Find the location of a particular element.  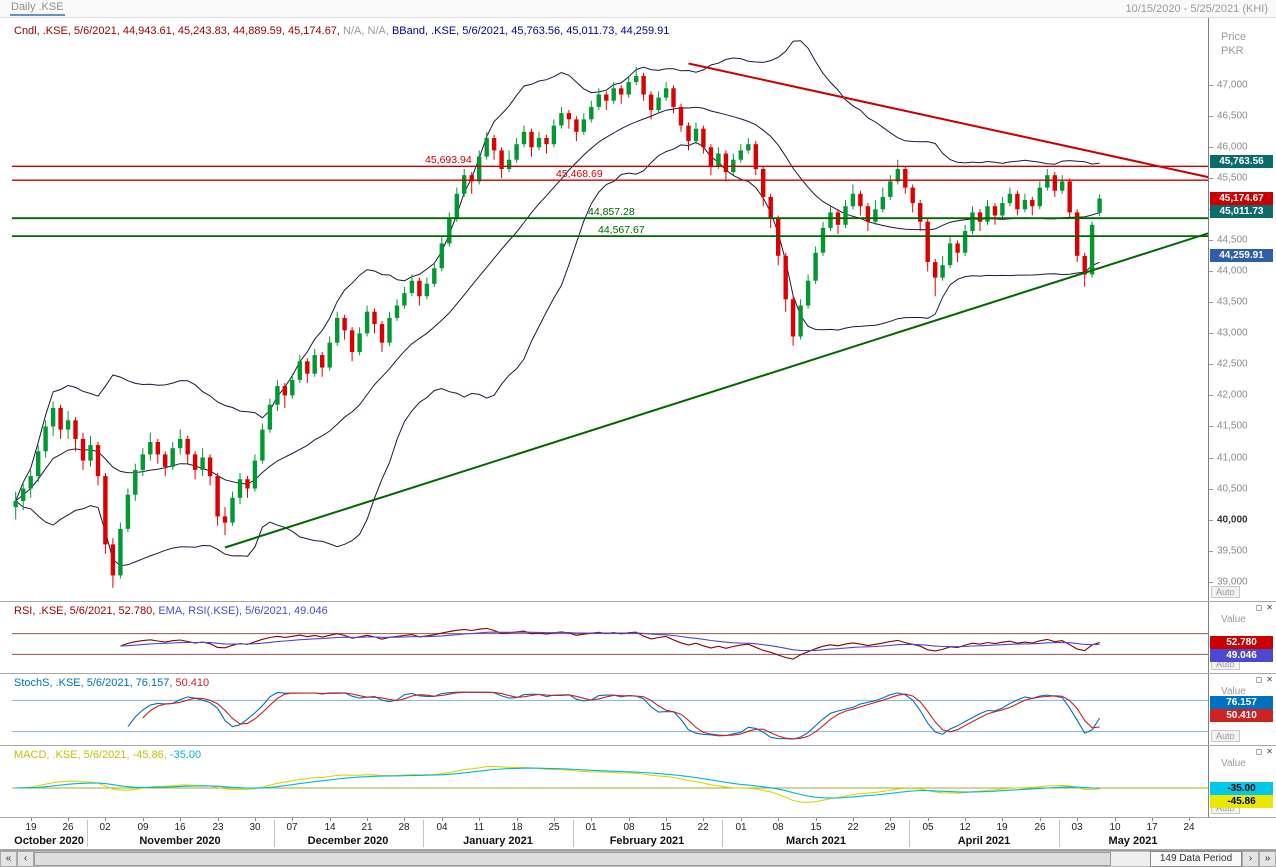

chart-title: Daily .KSE is located at coordinates (37, 8).